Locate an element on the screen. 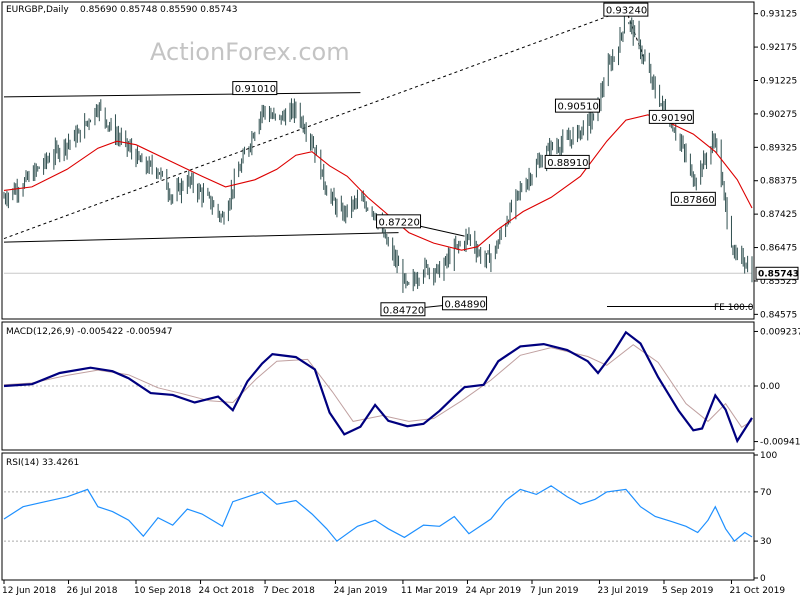 This screenshot has height=604, width=800. price-tick-label: 0.87425 is located at coordinates (778, 215).